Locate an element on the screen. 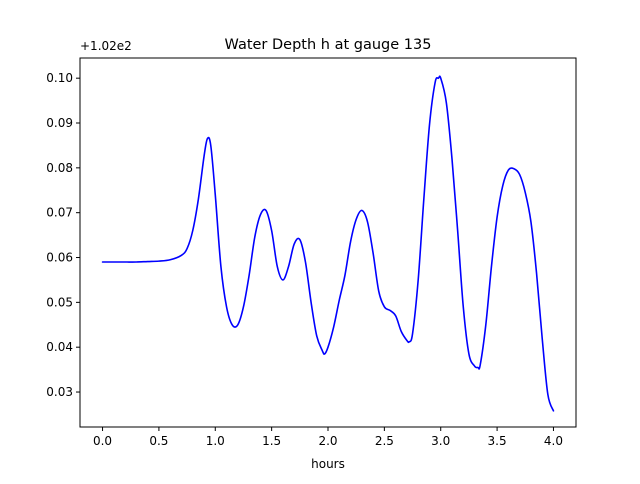 The width and height of the screenshot is (640, 484). x-tick-label: 1.0 is located at coordinates (215, 441).